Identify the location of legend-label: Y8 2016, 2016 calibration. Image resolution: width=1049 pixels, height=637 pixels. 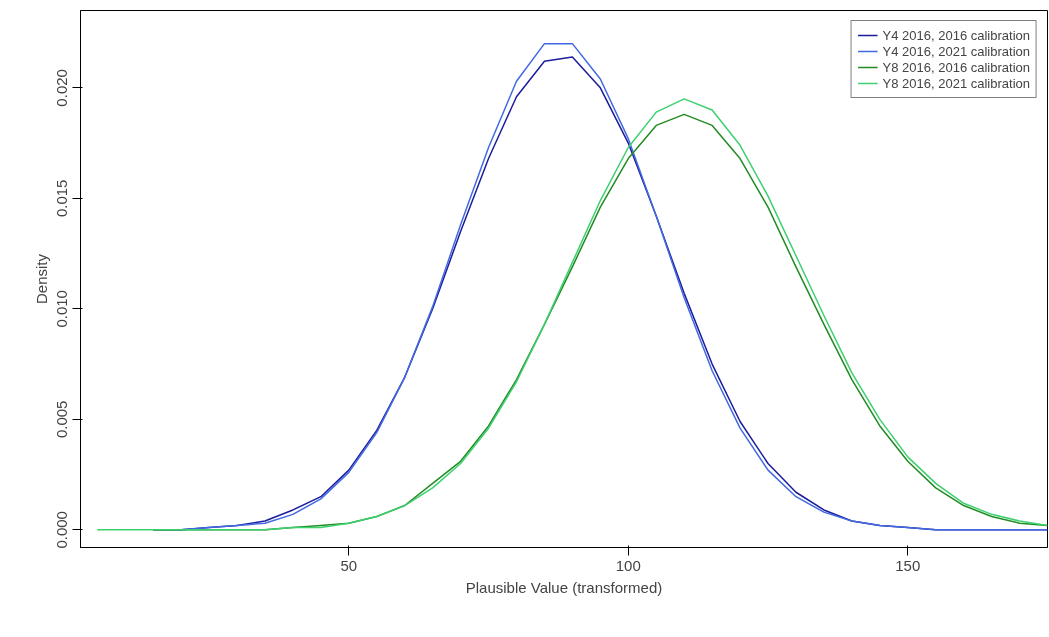
(956, 67).